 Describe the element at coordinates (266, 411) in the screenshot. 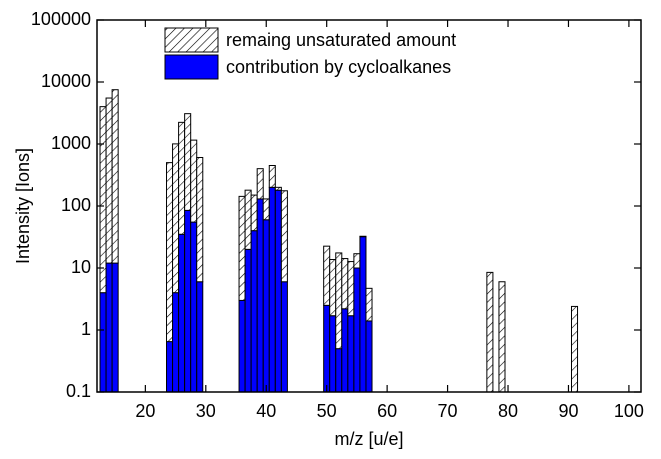

I see `x-tick-label: 40` at that location.